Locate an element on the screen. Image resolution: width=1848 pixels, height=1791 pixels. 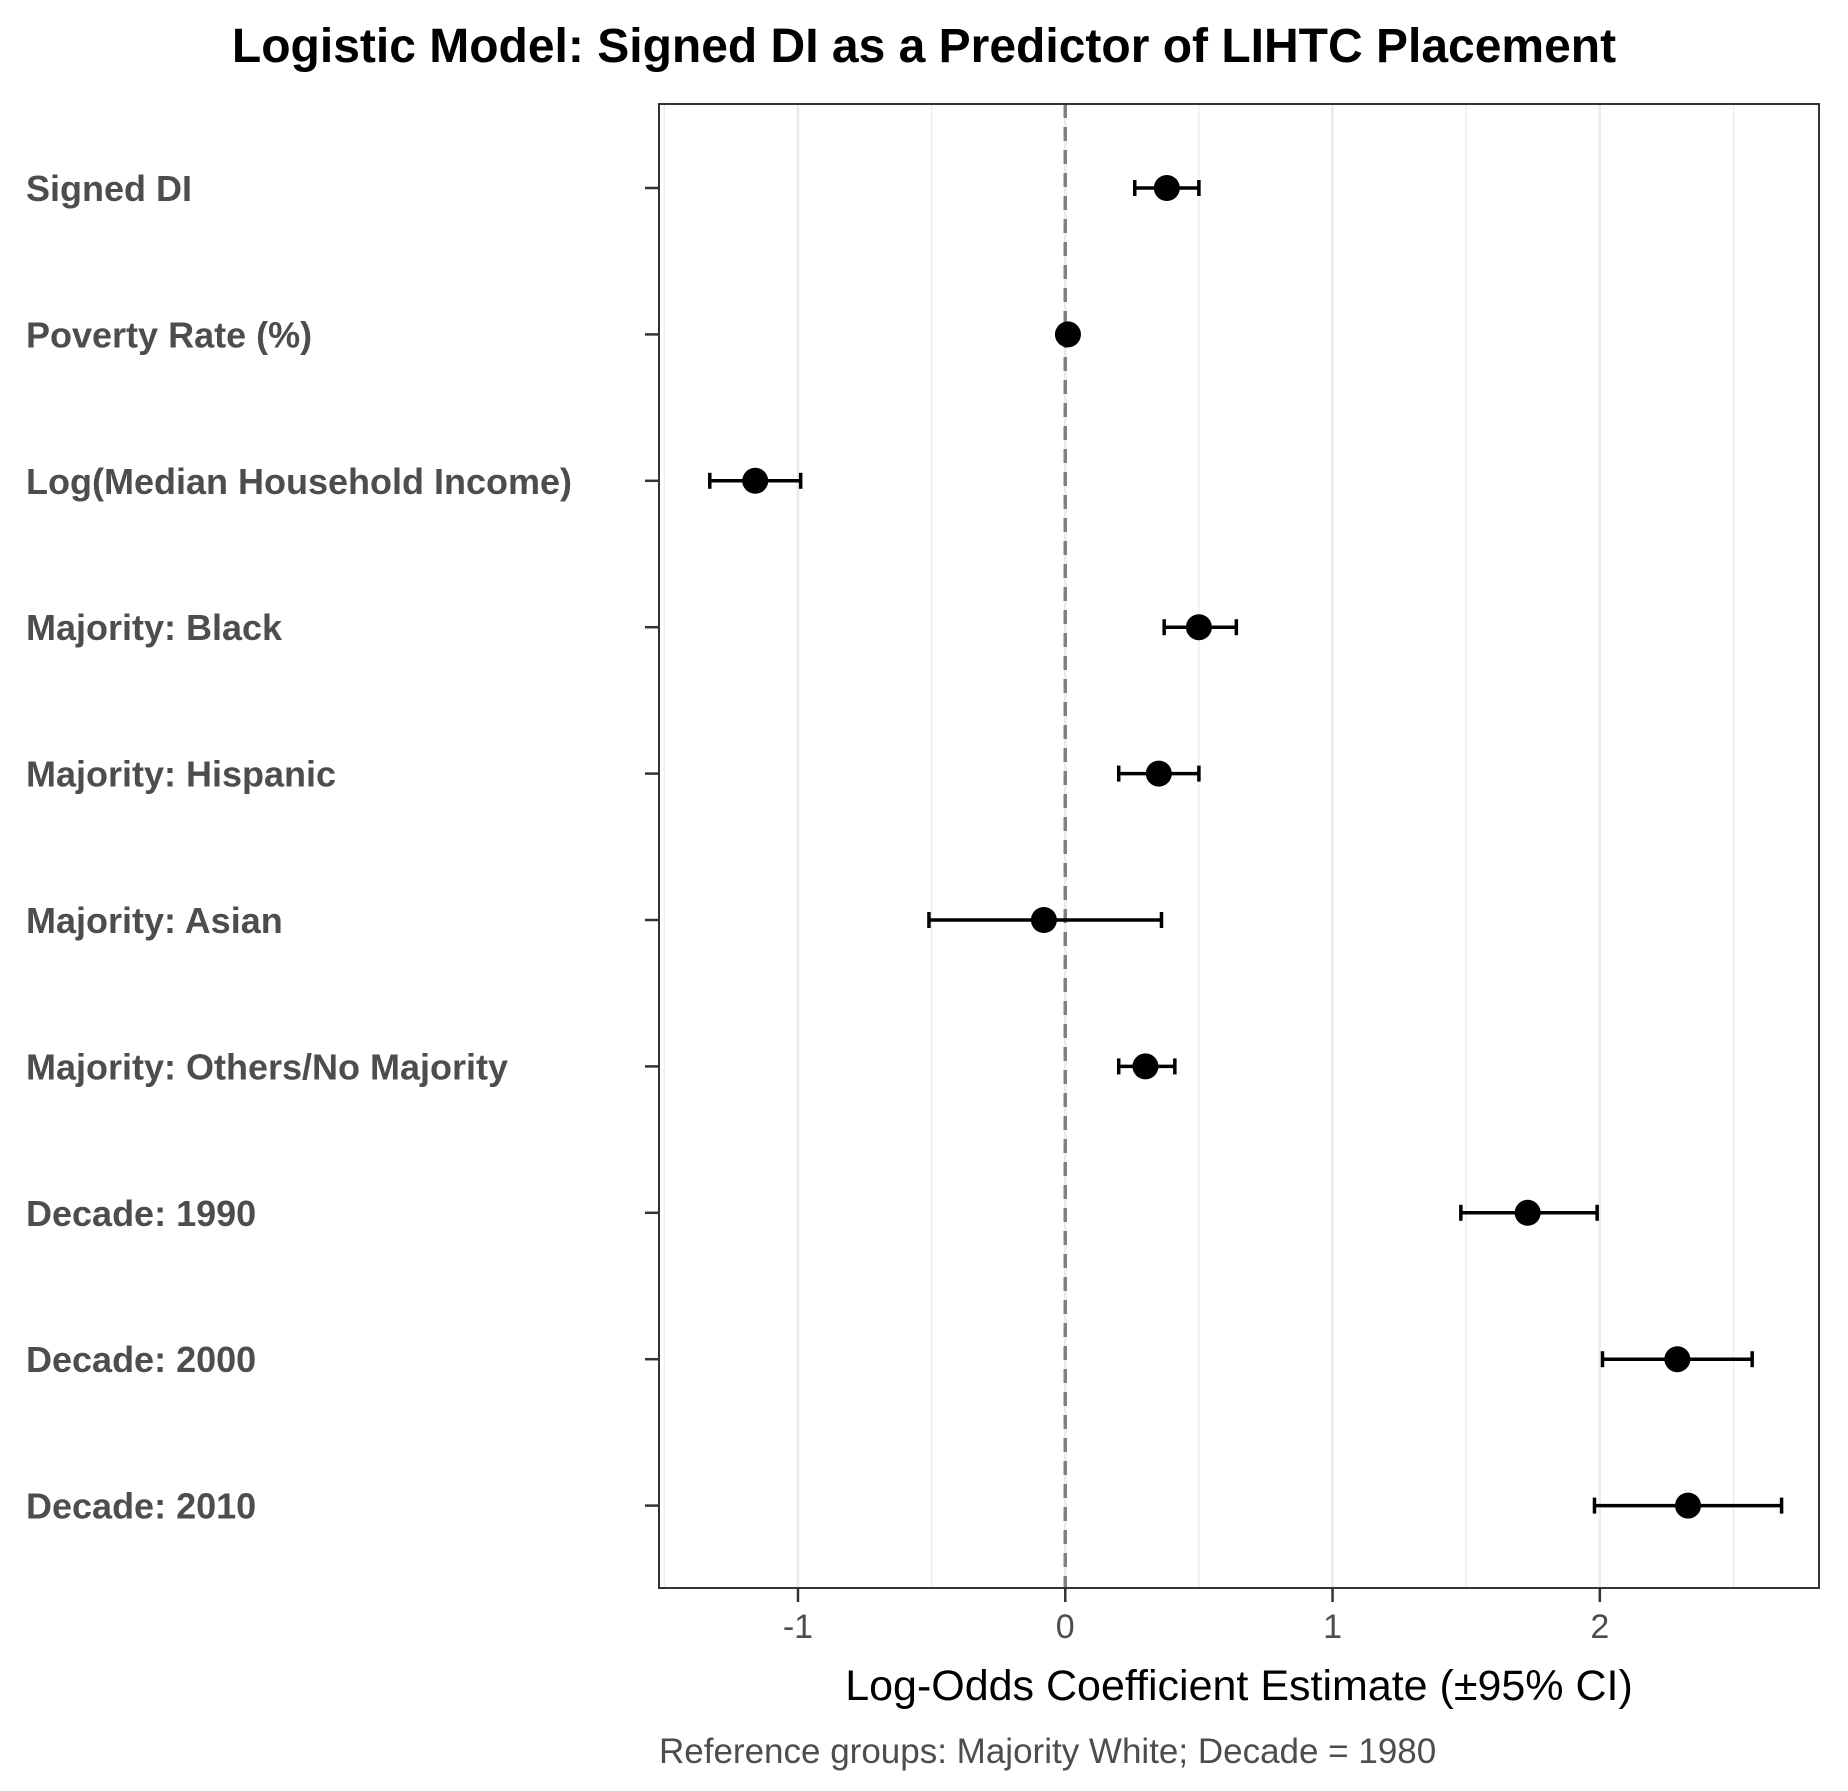
y-tick-label: Decade: 1990 is located at coordinates (141, 1213).